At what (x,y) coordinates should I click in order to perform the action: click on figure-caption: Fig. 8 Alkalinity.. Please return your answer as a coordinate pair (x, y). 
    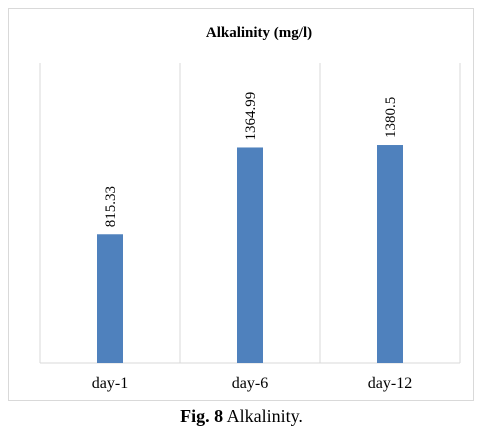
    Looking at the image, I should click on (241, 416).